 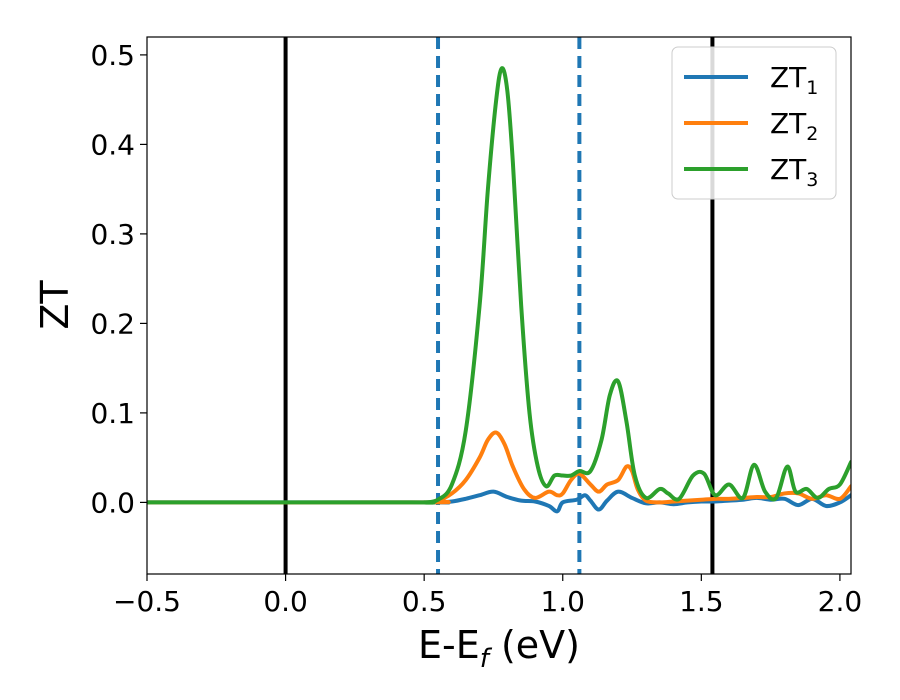 What do you see at coordinates (499, 648) in the screenshot?
I see `x-axis-label: E-Ef (eV)` at bounding box center [499, 648].